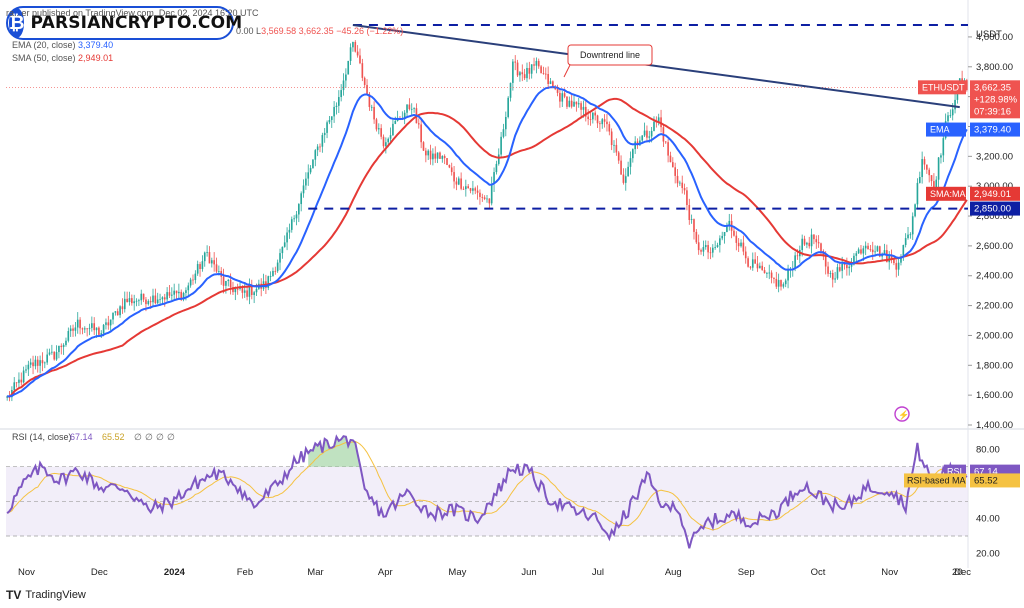 The image size is (1024, 608). I want to click on ohlc-line: 0.00 L3,569.58 3,662.35 −45.26 (−1.22%), so click(319, 31).